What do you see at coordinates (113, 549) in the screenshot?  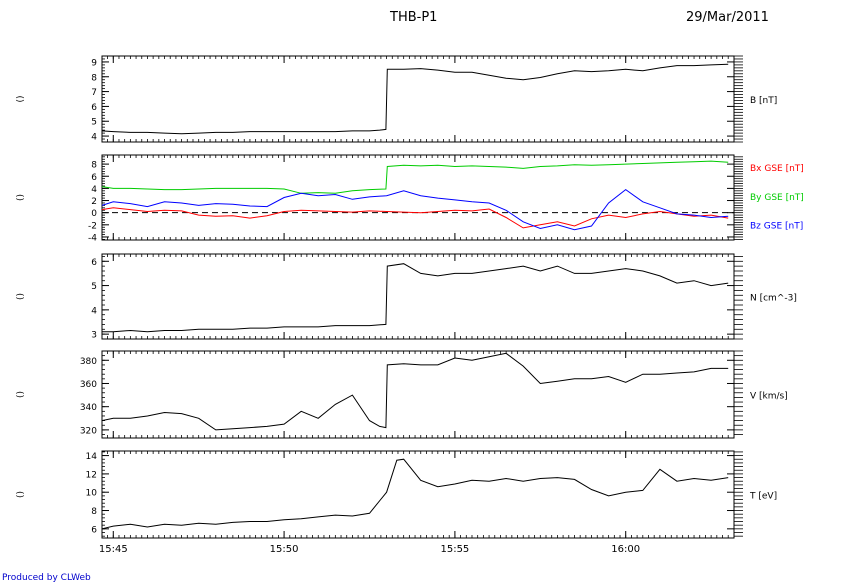 I see `x-tick-label: 15:45` at bounding box center [113, 549].